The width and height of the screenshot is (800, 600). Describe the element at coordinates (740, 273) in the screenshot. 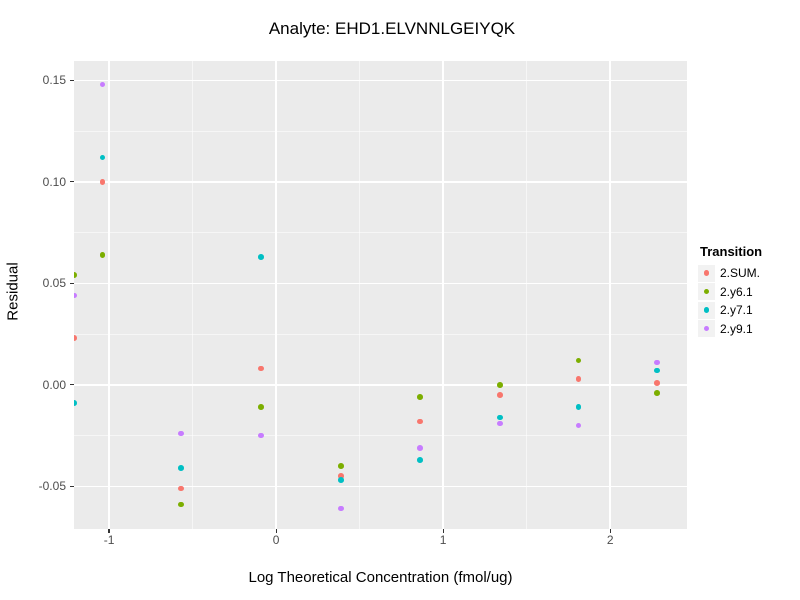

I see `legend-item-label: 2.SUM.` at that location.